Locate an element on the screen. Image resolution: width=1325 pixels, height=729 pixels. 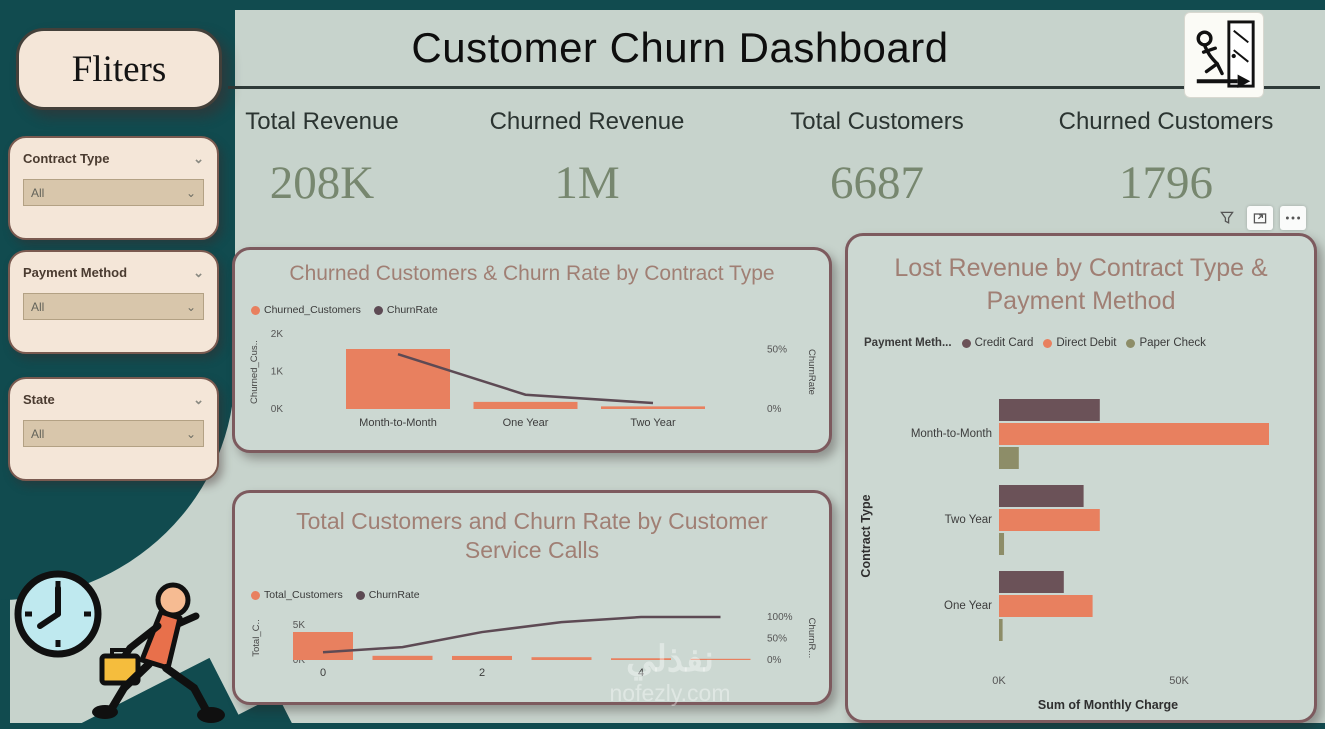
visual-header-toolbar is located at coordinates (1260, 218).